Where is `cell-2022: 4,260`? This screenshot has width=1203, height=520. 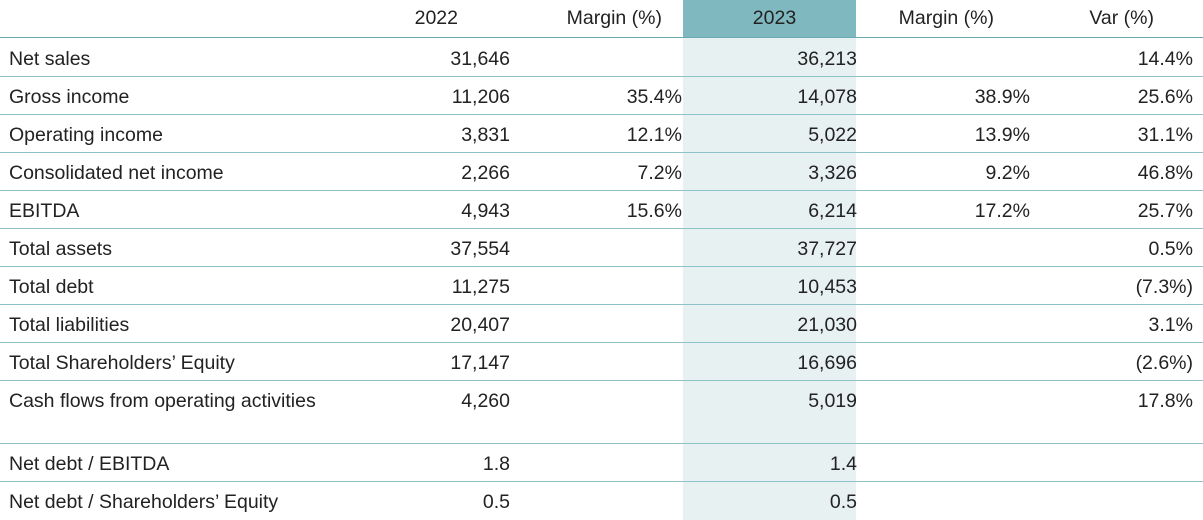 cell-2022: 4,260 is located at coordinates (485, 401).